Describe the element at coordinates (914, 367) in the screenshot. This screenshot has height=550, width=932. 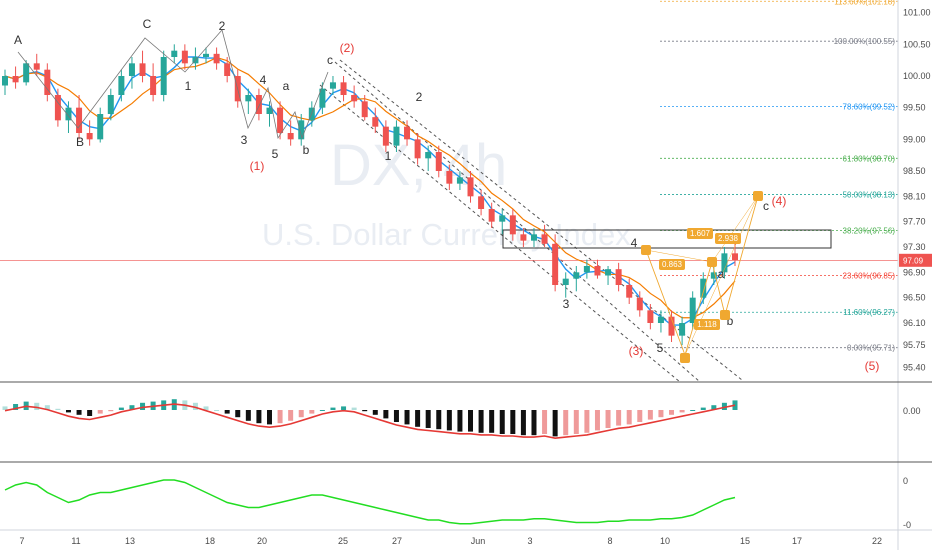
I see `price-tick-label: 95.40` at that location.